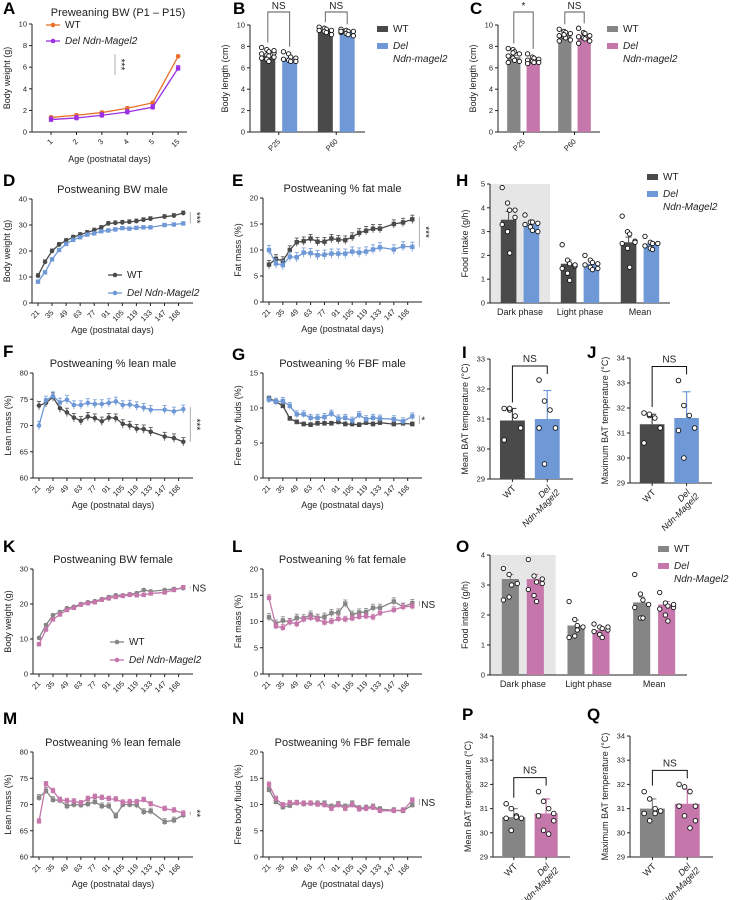  I want to click on panel-letter: O, so click(462, 546).